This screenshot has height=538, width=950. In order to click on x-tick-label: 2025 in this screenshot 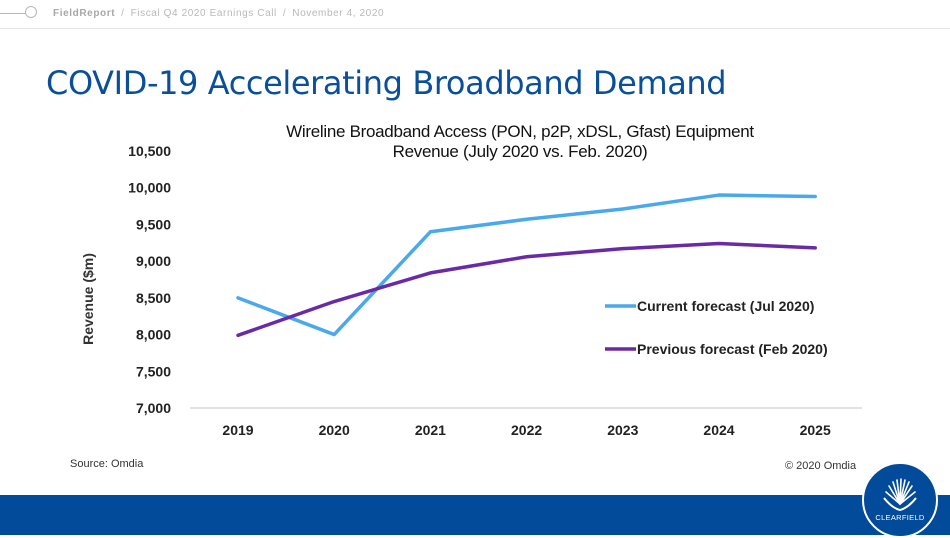, I will do `click(815, 430)`.